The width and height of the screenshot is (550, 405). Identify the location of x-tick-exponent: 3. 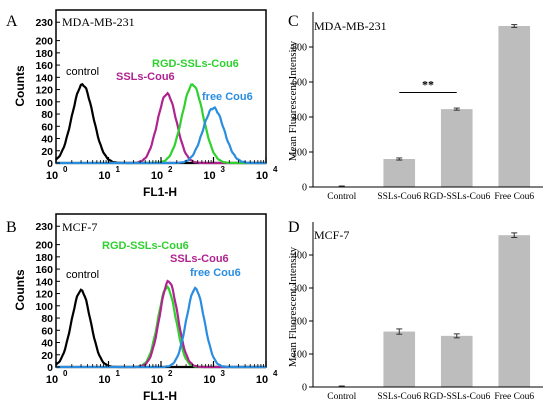
(223, 373).